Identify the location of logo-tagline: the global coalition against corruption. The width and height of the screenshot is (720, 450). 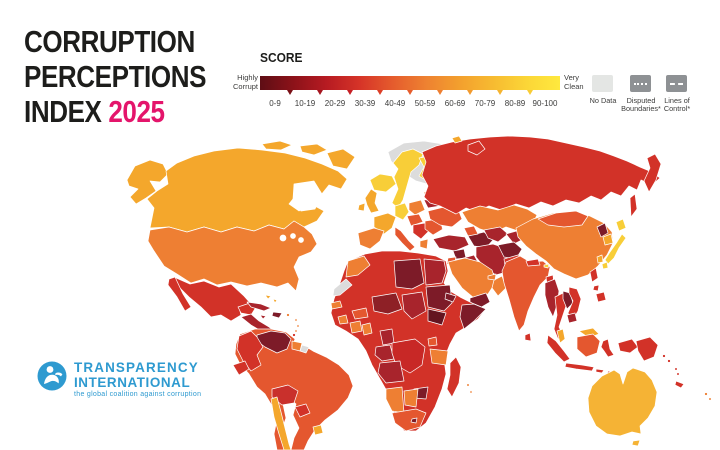
(138, 394).